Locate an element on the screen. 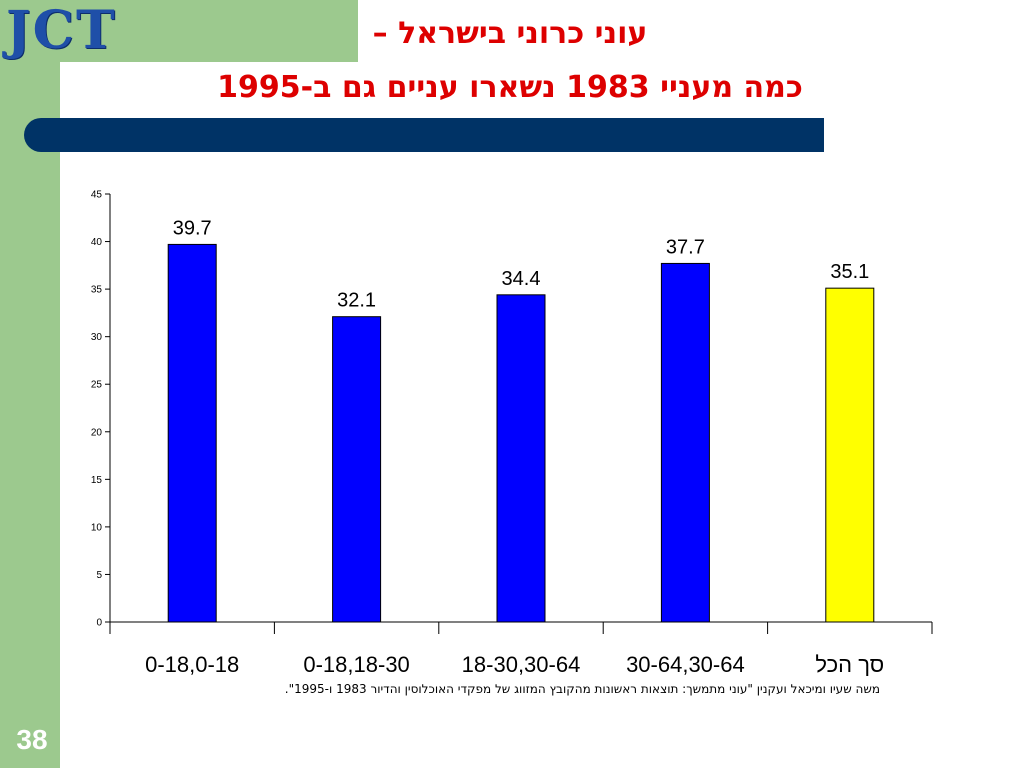  category-label: 0-18,0-18 is located at coordinates (192, 664).